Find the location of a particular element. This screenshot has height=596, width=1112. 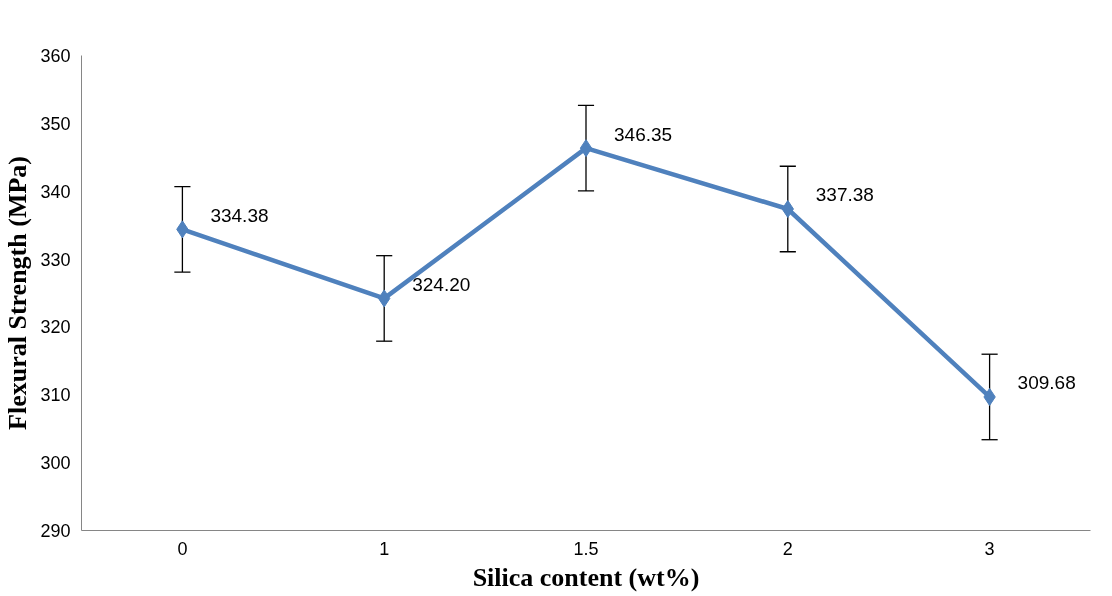

data-label: 346.35 is located at coordinates (643, 134).